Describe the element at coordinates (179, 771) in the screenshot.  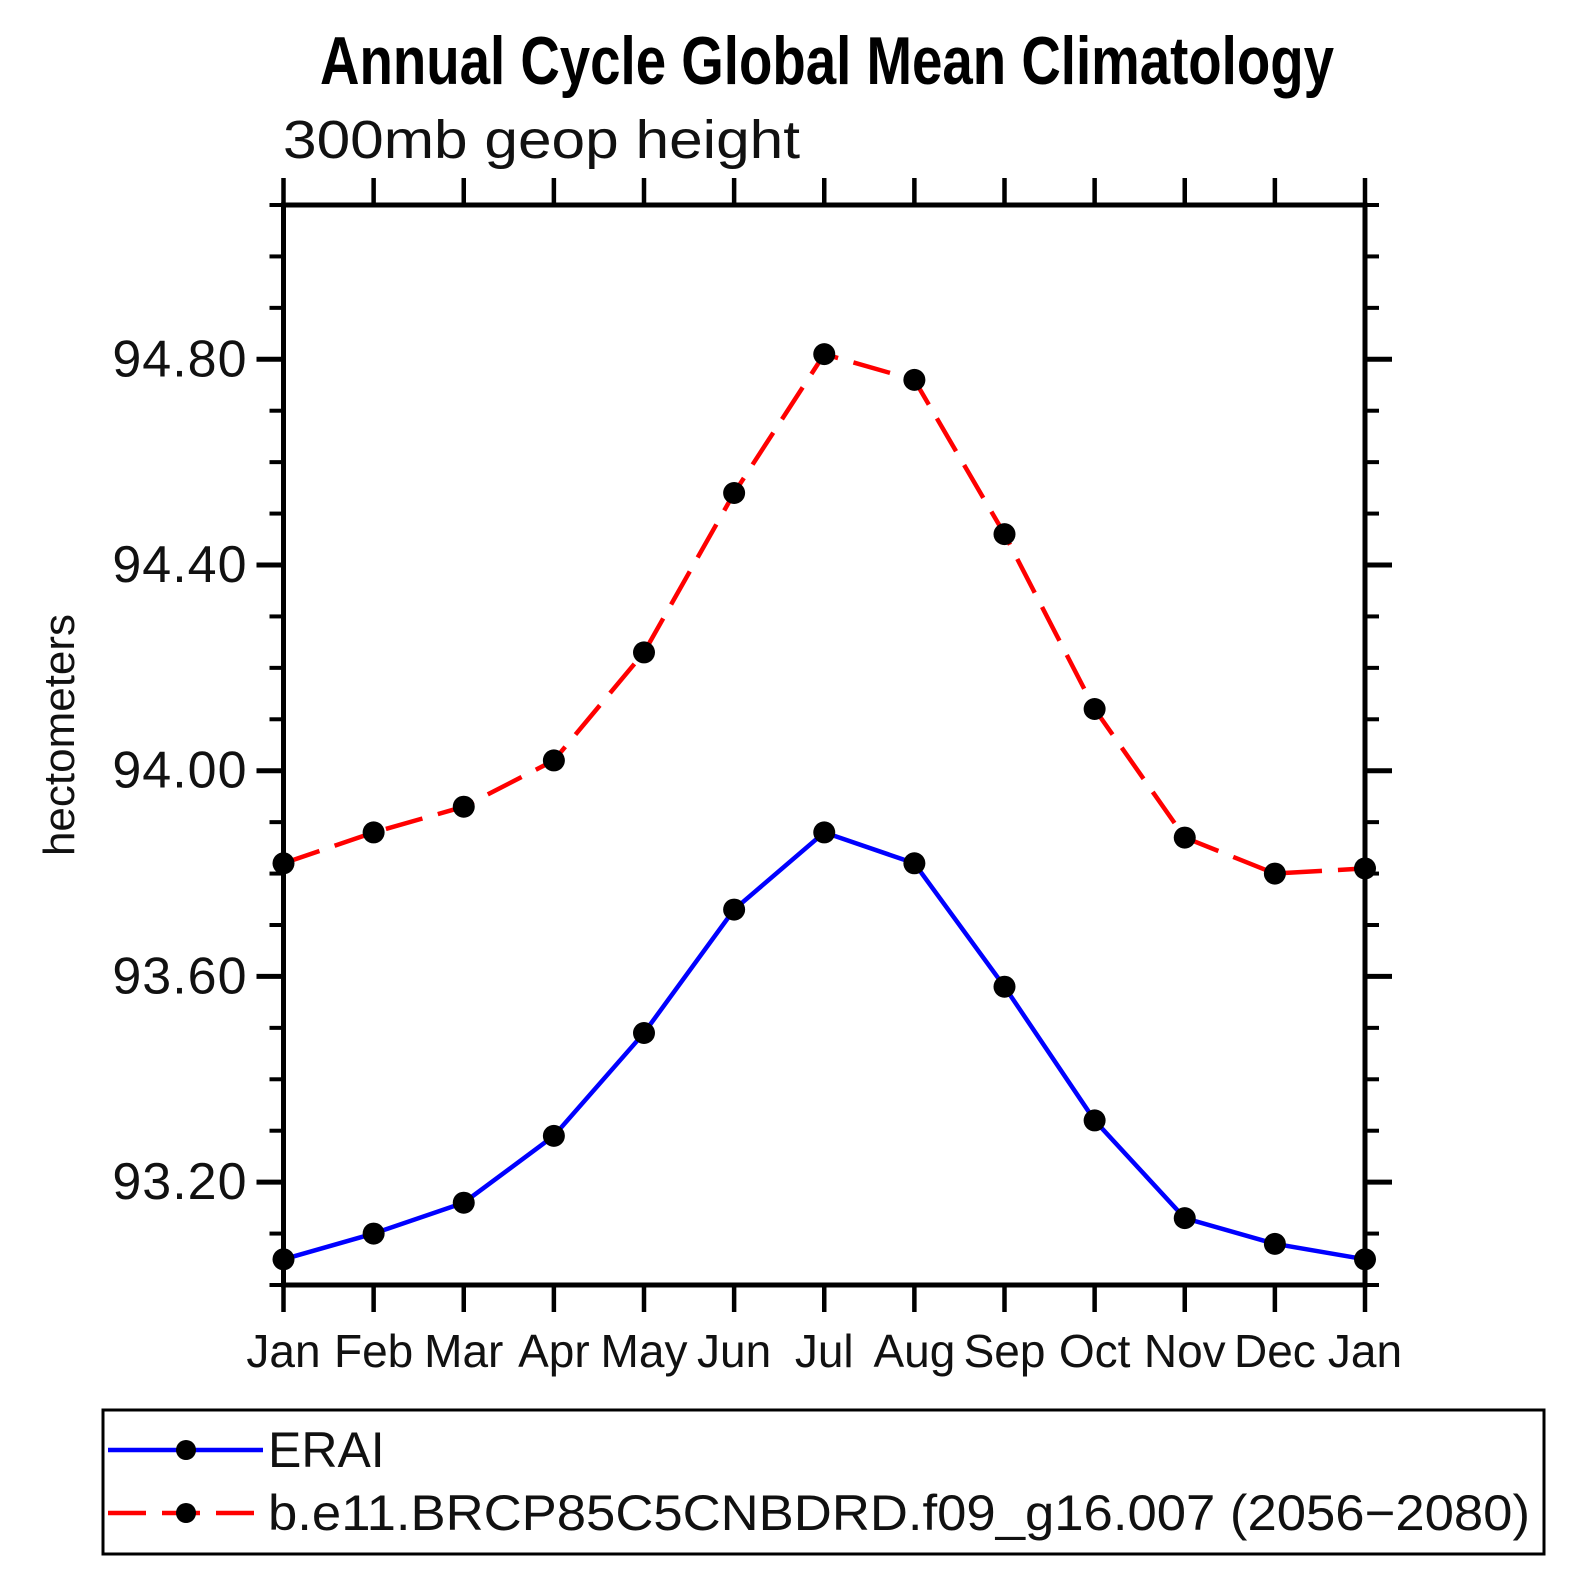
I see `y-tick-label: 94.00` at that location.